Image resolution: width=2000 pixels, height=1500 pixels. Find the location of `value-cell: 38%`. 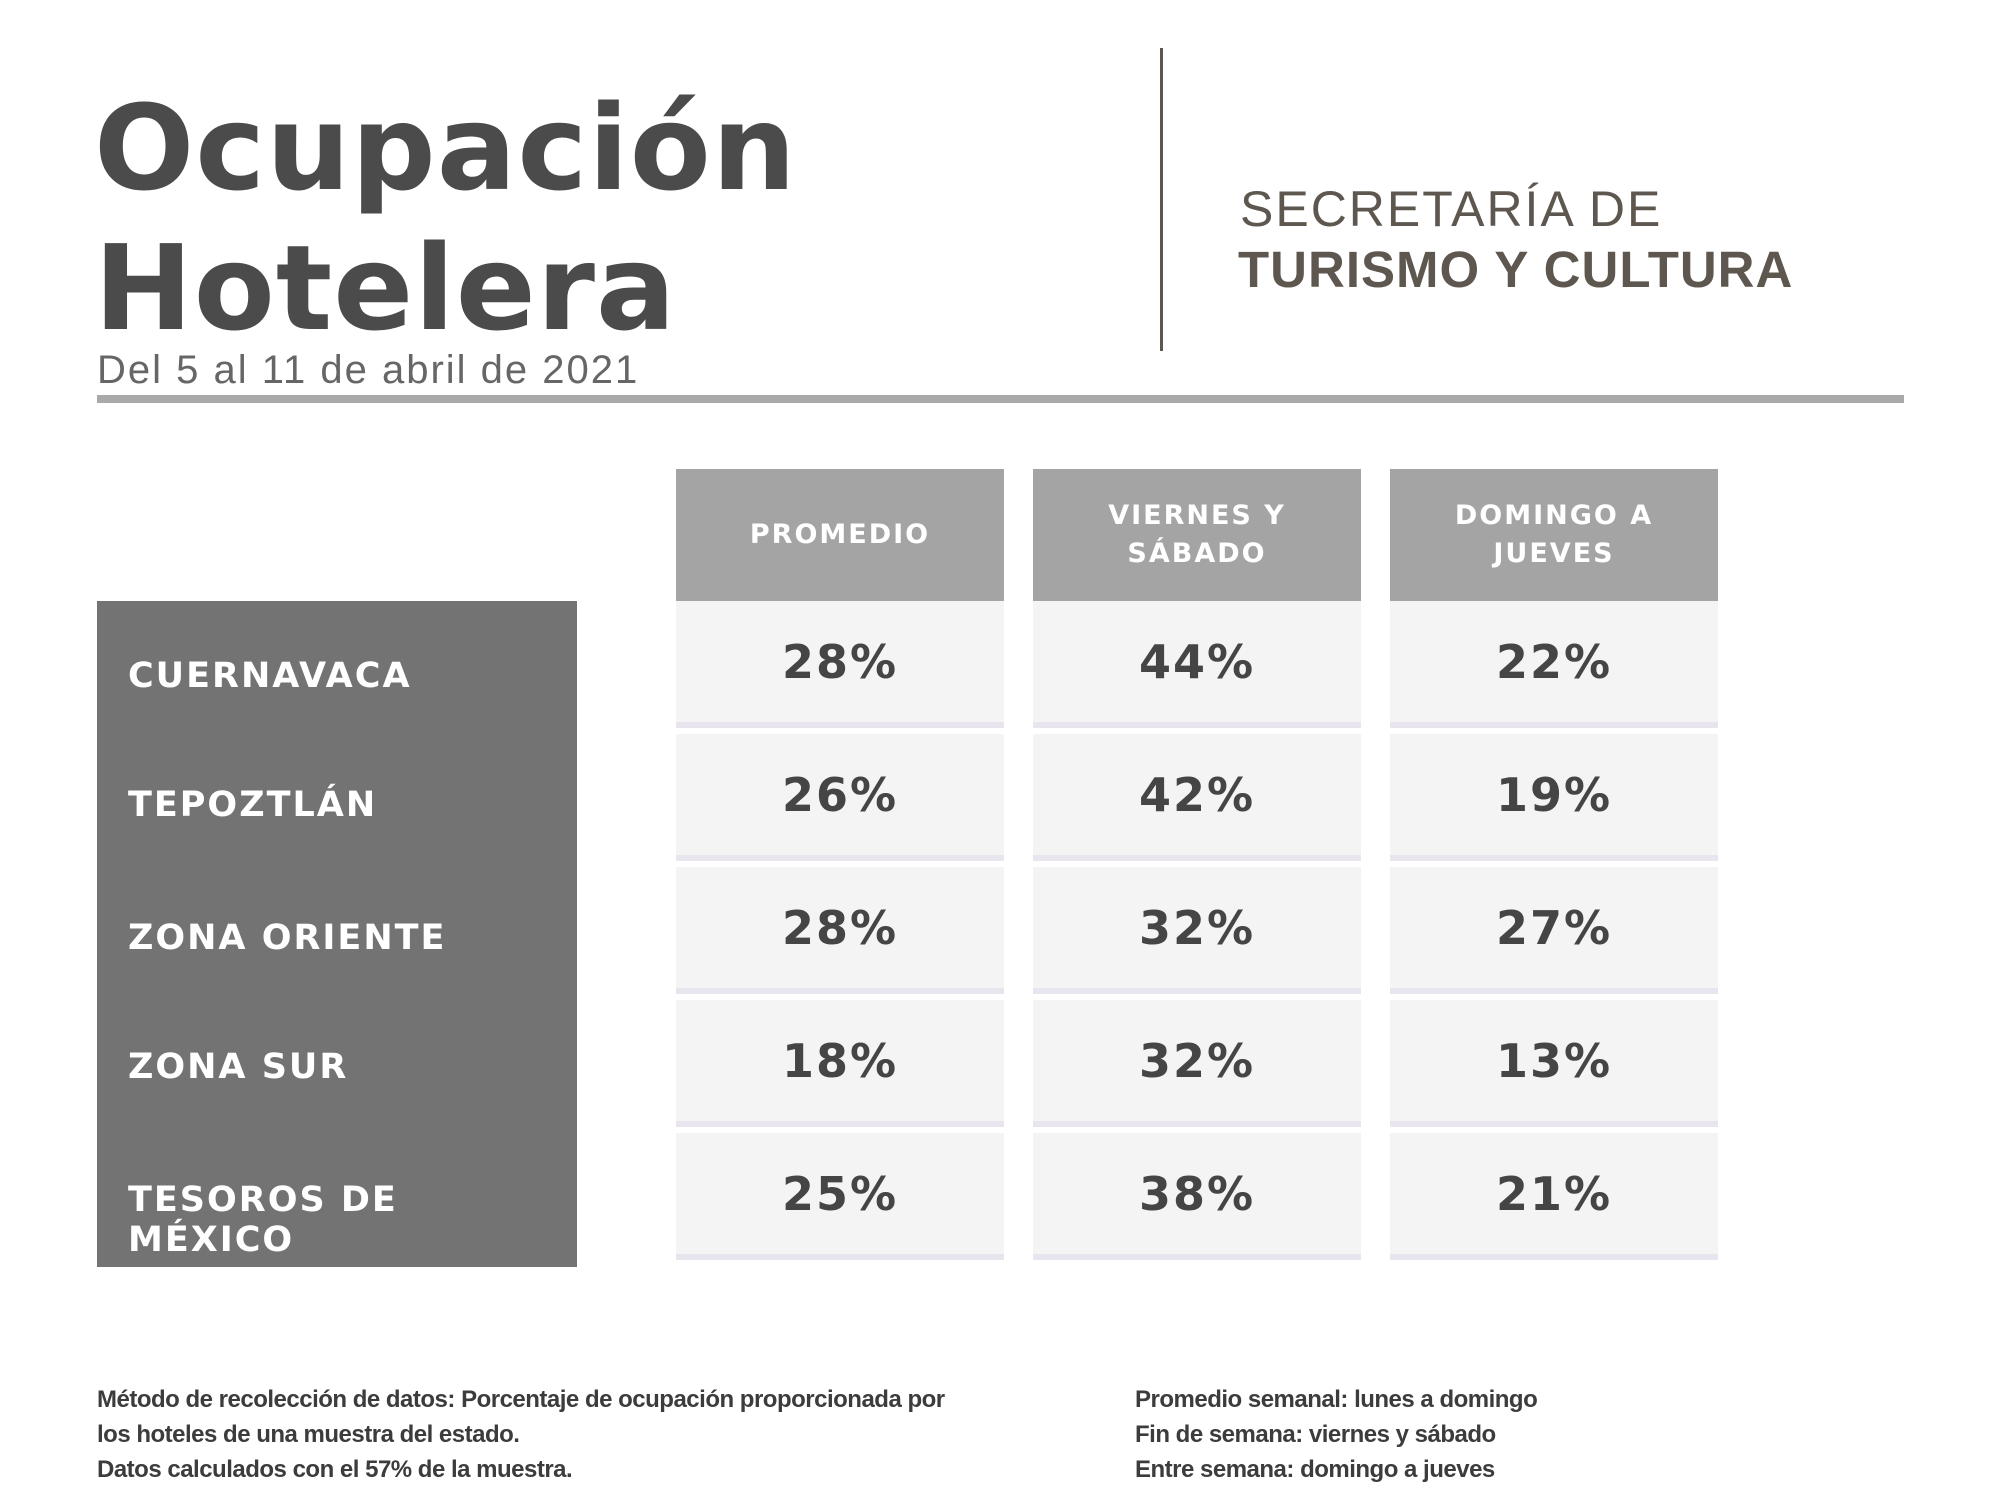

value-cell: 38% is located at coordinates (1197, 1196).